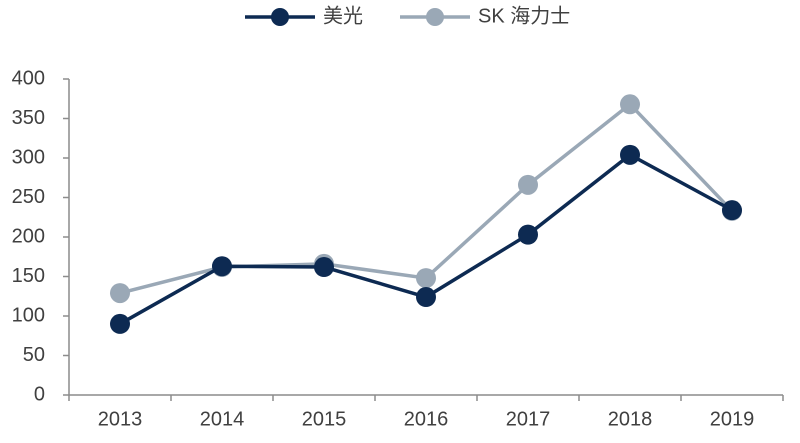 The width and height of the screenshot is (800, 443). What do you see at coordinates (426, 419) in the screenshot?
I see `x-tick-label: 2016` at bounding box center [426, 419].